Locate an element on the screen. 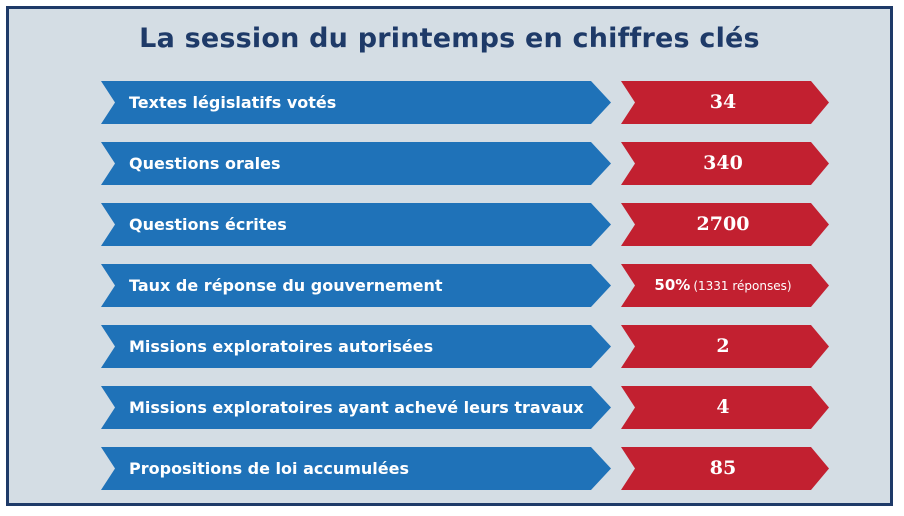 This screenshot has width=904, height=516. stat-value: 85 is located at coordinates (723, 468).